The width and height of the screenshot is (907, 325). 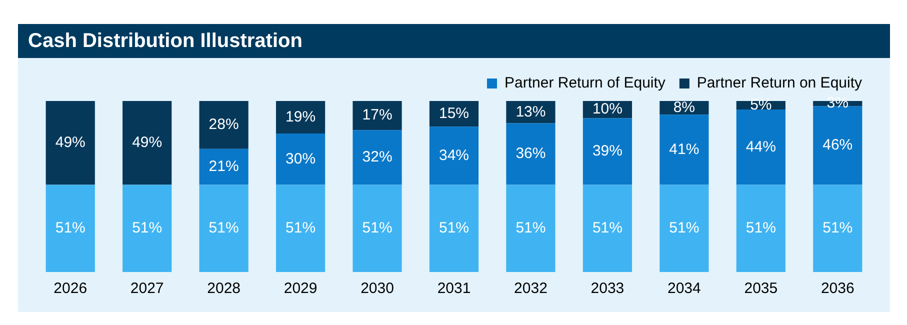 I want to click on data-label: 32%, so click(x=377, y=157).